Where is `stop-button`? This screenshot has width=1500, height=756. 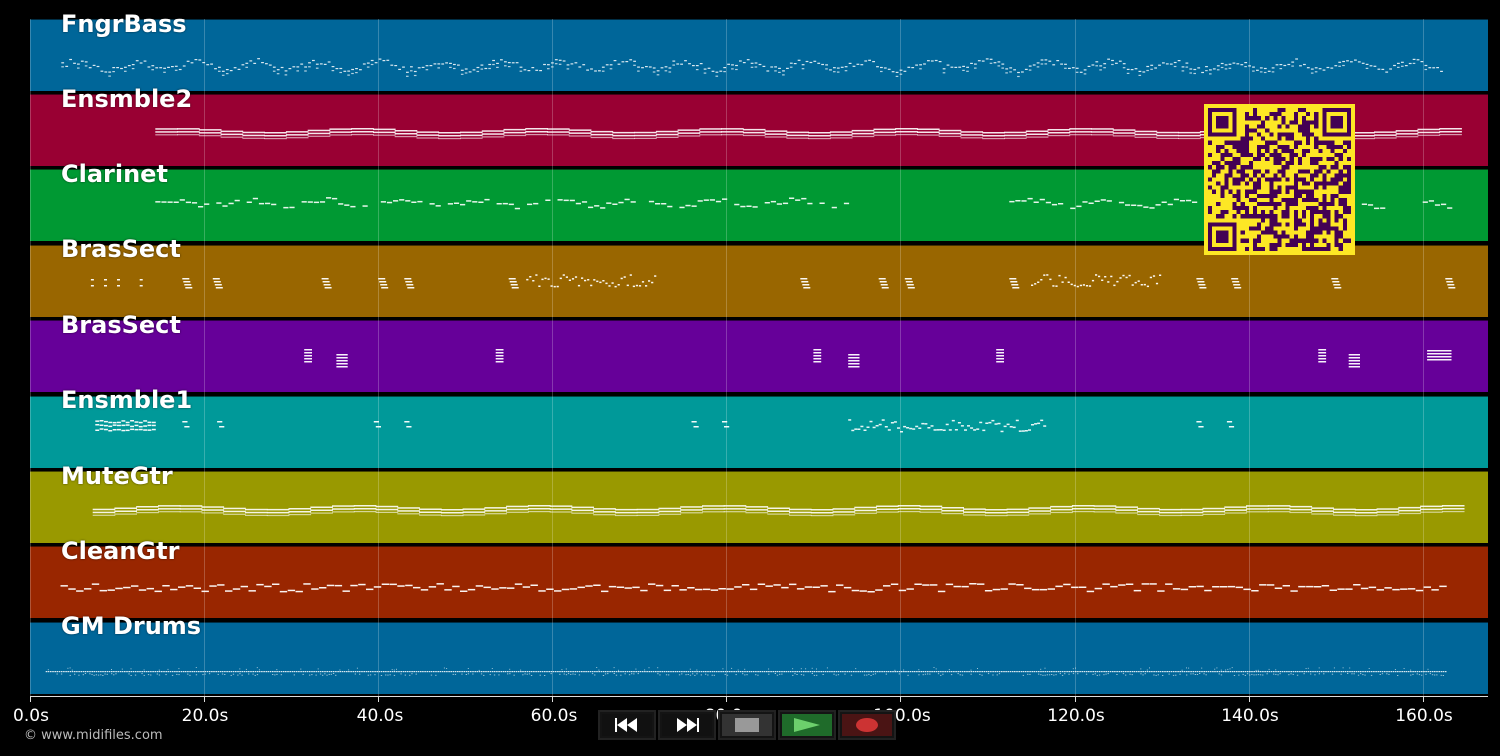
stop-button is located at coordinates (747, 725).